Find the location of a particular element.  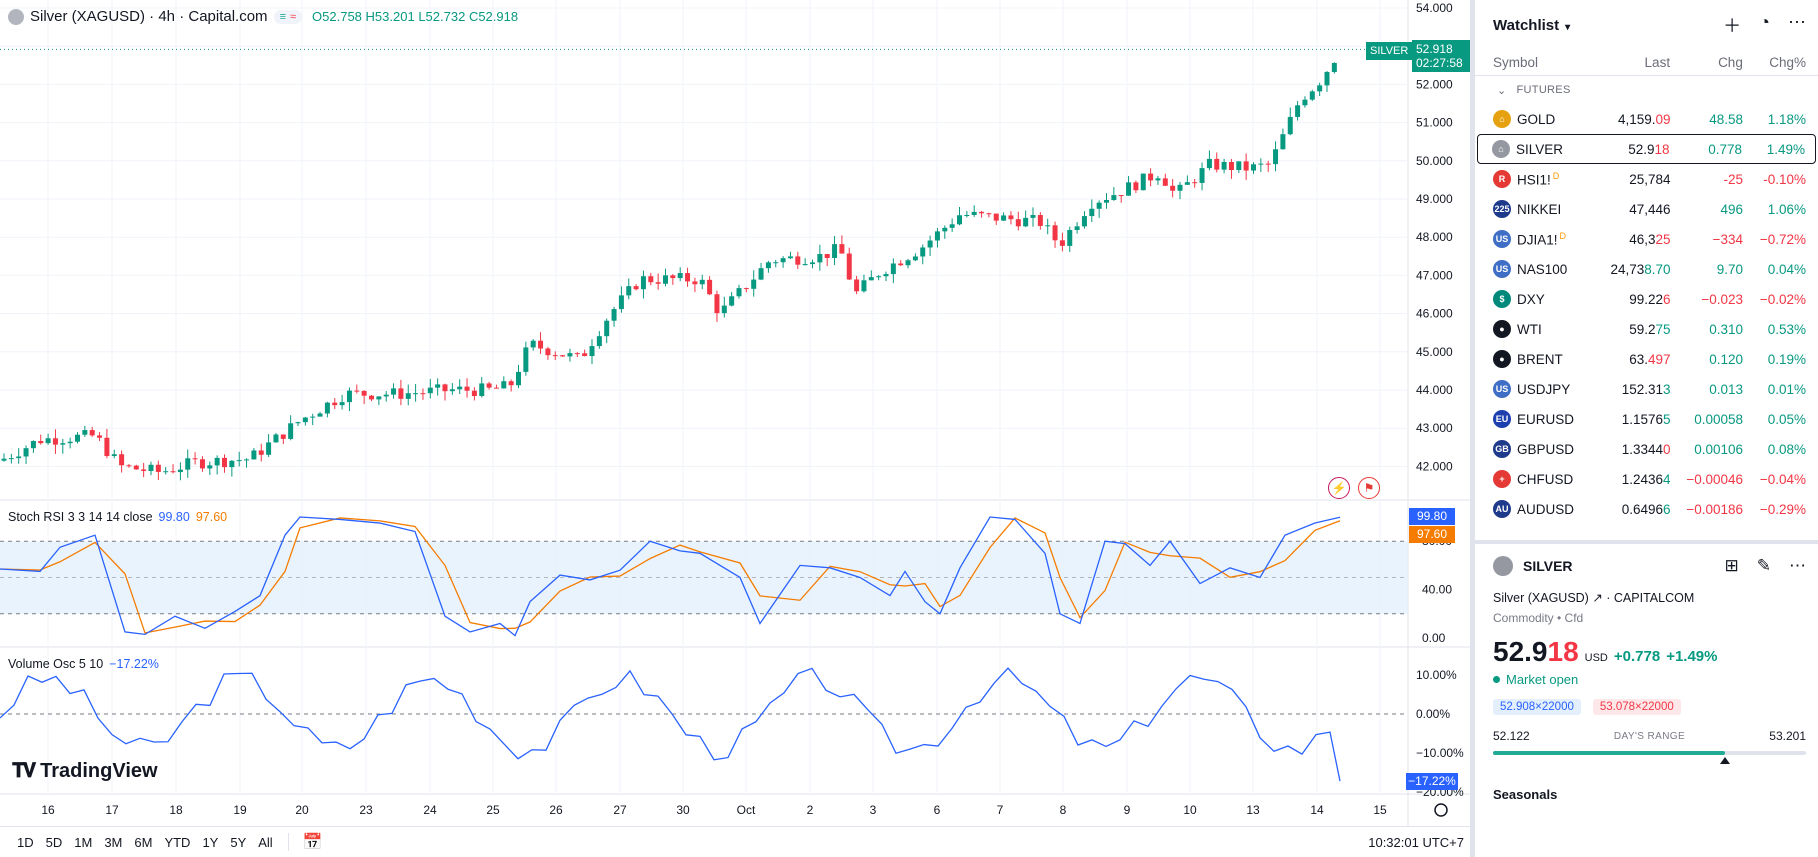

section-futures: ⌄ FUTURES is located at coordinates (1646, 90).